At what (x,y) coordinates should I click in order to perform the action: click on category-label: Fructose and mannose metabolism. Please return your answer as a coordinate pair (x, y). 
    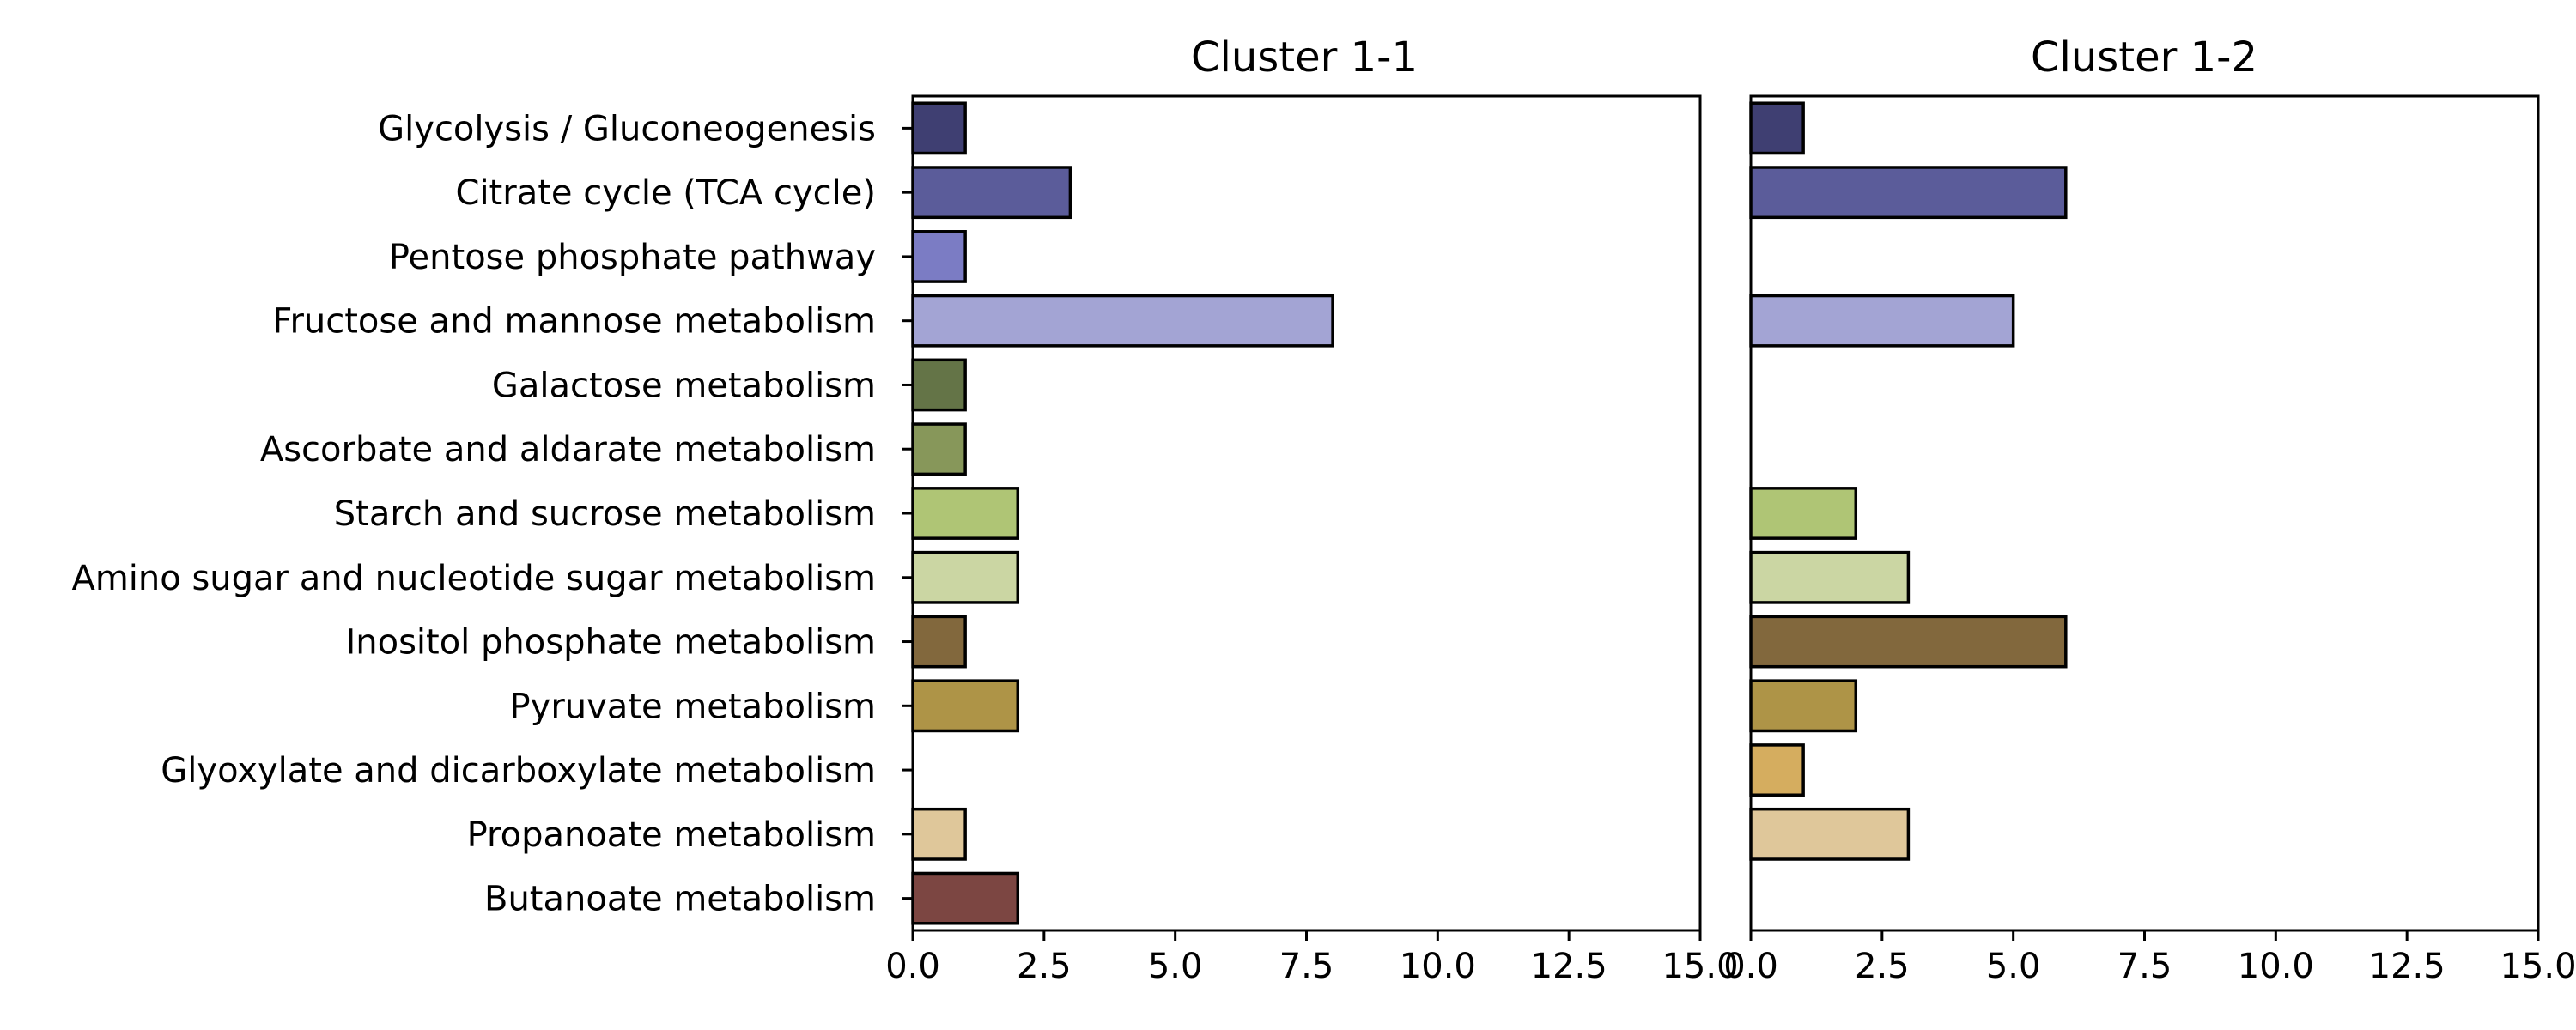
    Looking at the image, I should click on (574, 322).